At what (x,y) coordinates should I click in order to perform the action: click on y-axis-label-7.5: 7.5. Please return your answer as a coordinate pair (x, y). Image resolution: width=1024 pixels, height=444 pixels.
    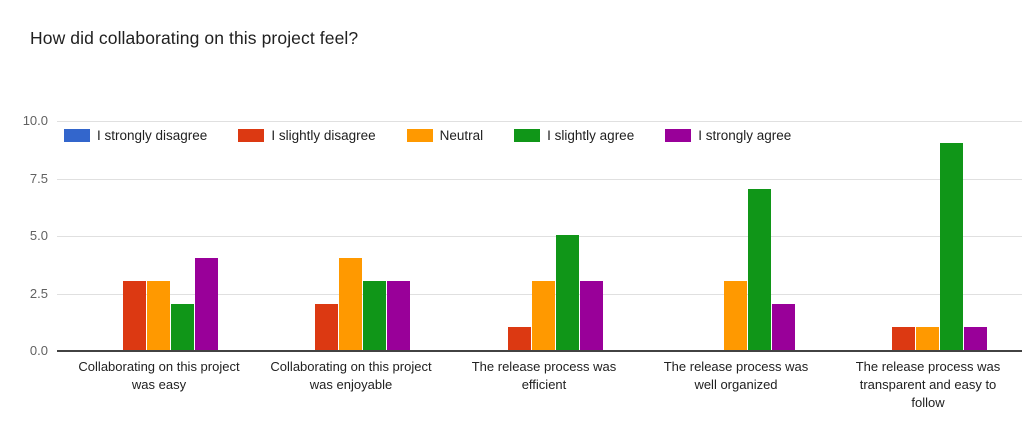
    Looking at the image, I should click on (38, 178).